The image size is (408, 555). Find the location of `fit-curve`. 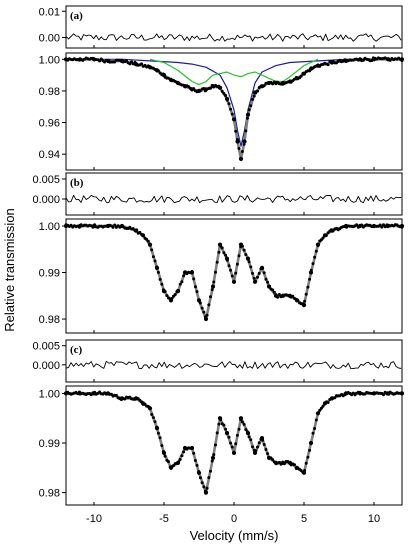

fit-curve is located at coordinates (234, 272).